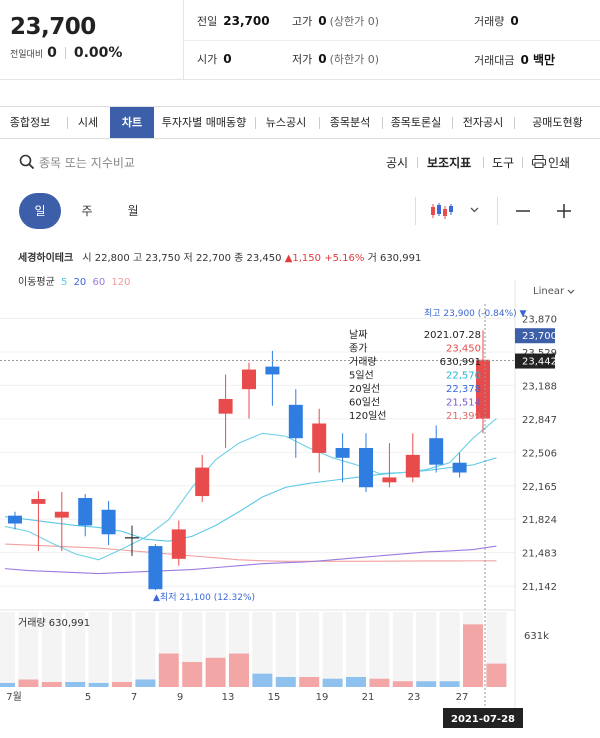  I want to click on y-tick-label: 22,506, so click(539, 453).